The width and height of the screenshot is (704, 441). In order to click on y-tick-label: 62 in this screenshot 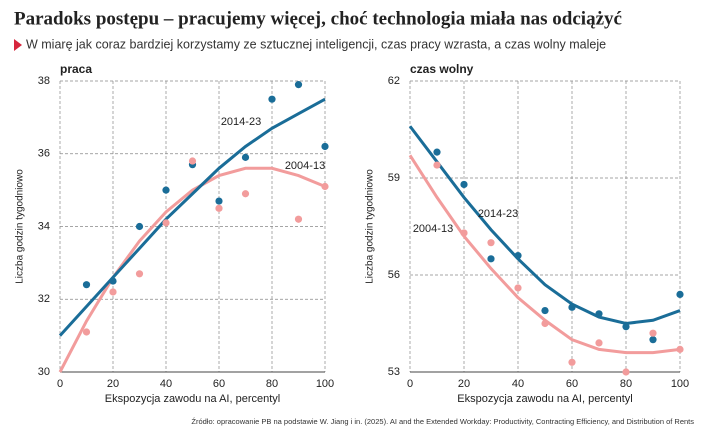, I will do `click(394, 81)`.